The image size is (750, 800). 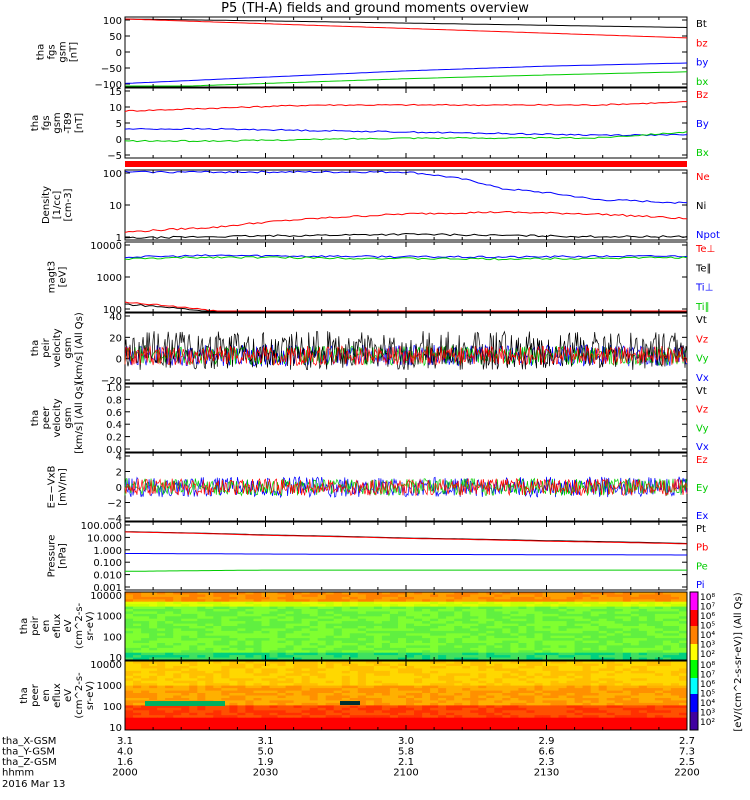 I want to click on noise-trace, so click(x=406, y=355).